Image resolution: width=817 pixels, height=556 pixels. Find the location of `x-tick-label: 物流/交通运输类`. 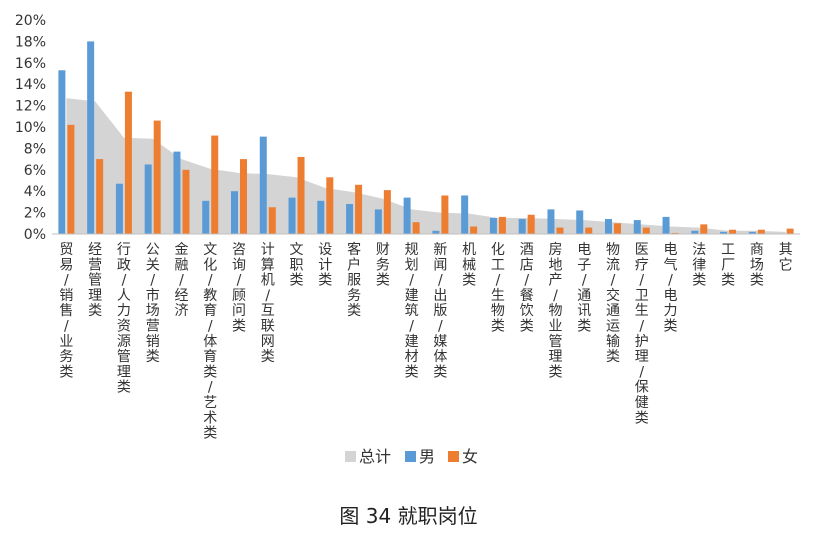

x-tick-label: 物流/交通运输类 is located at coordinates (613, 303).